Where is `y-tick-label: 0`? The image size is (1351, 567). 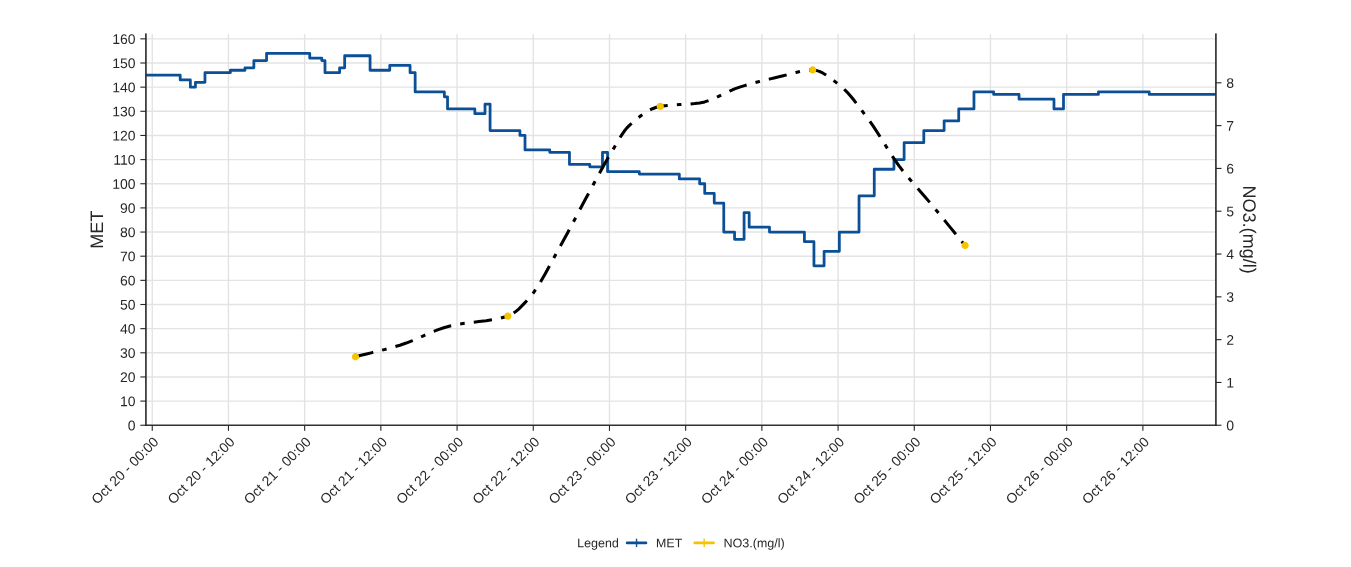 y-tick-label: 0 is located at coordinates (131, 425).